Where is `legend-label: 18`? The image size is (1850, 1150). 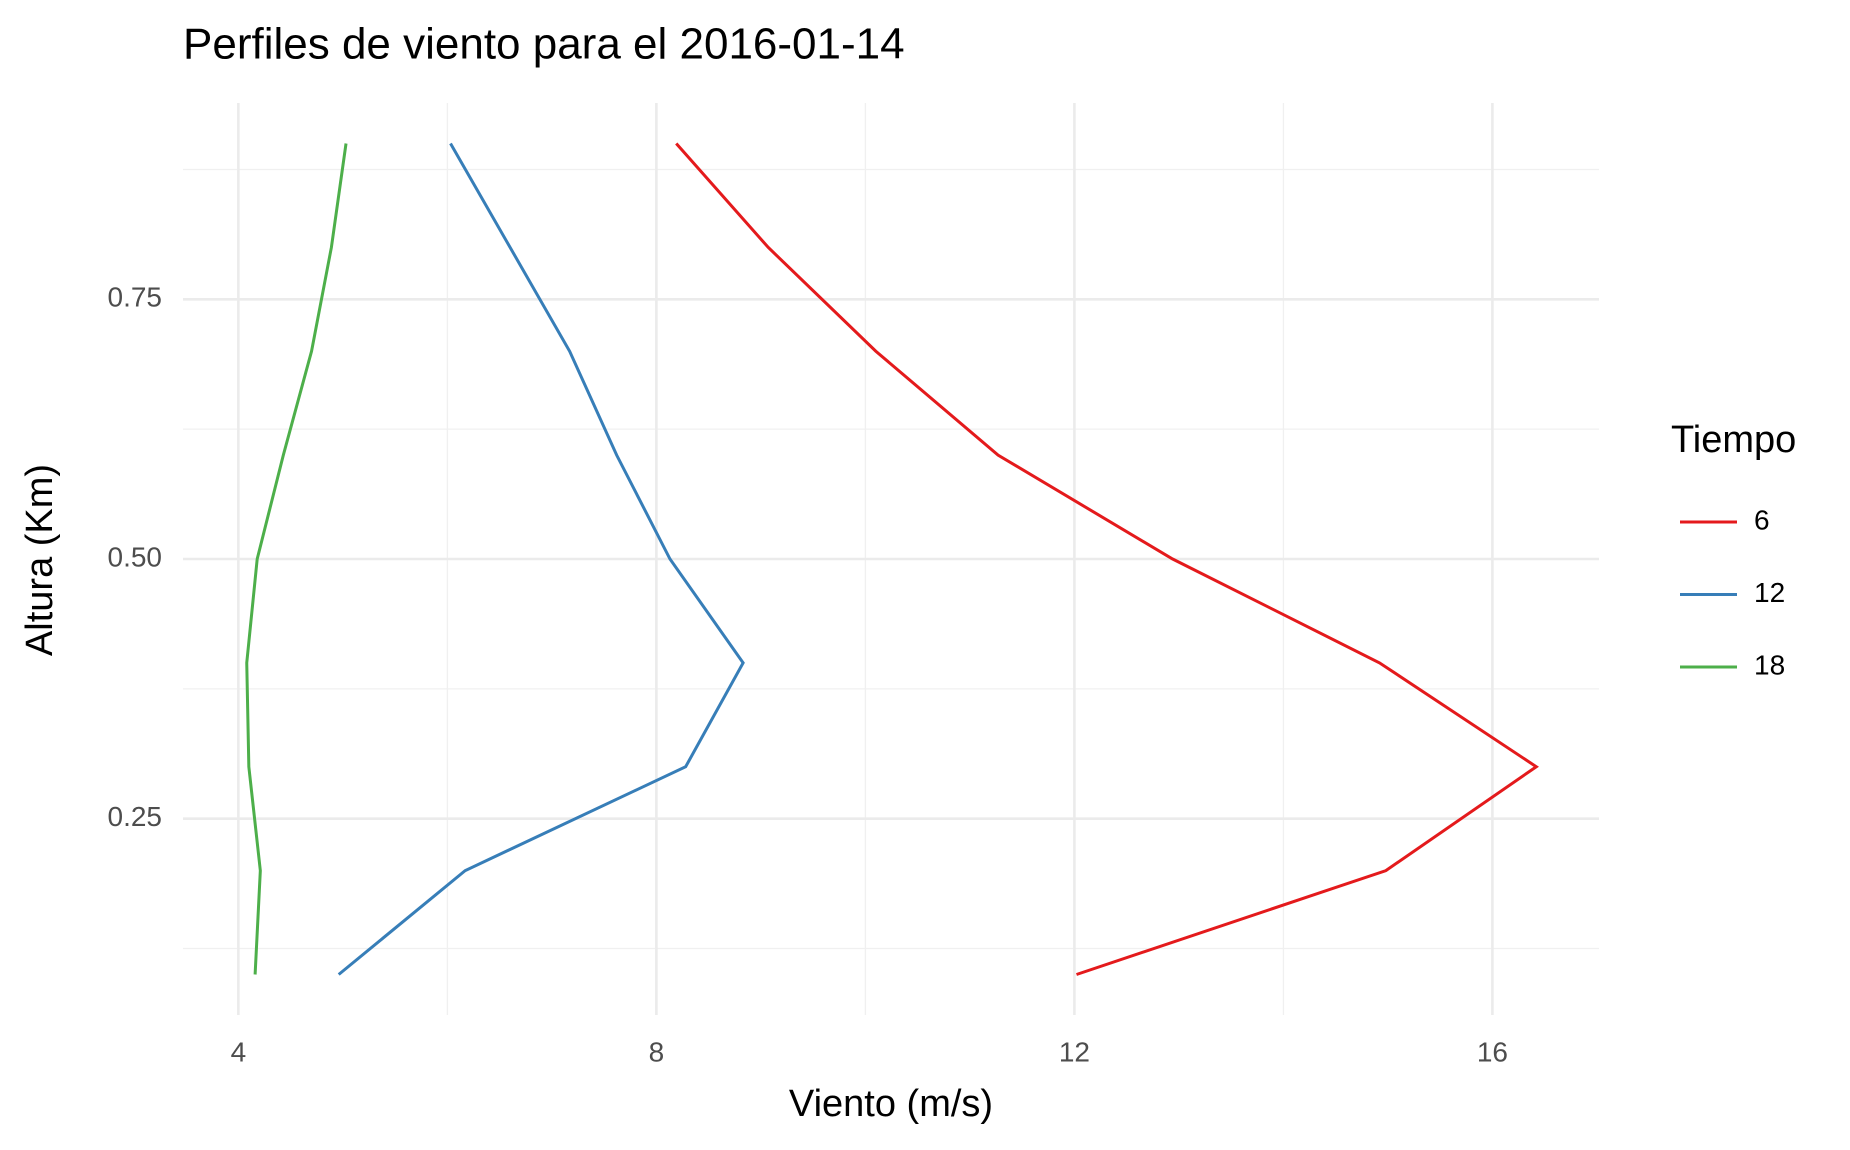 legend-label: 18 is located at coordinates (1769, 664).